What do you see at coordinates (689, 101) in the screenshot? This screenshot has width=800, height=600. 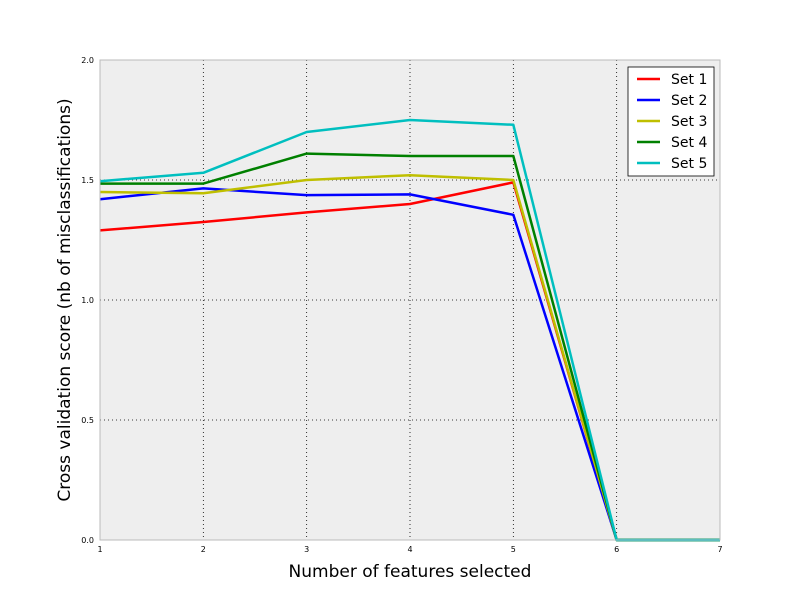 I see `legend-label: Set 2` at bounding box center [689, 101].